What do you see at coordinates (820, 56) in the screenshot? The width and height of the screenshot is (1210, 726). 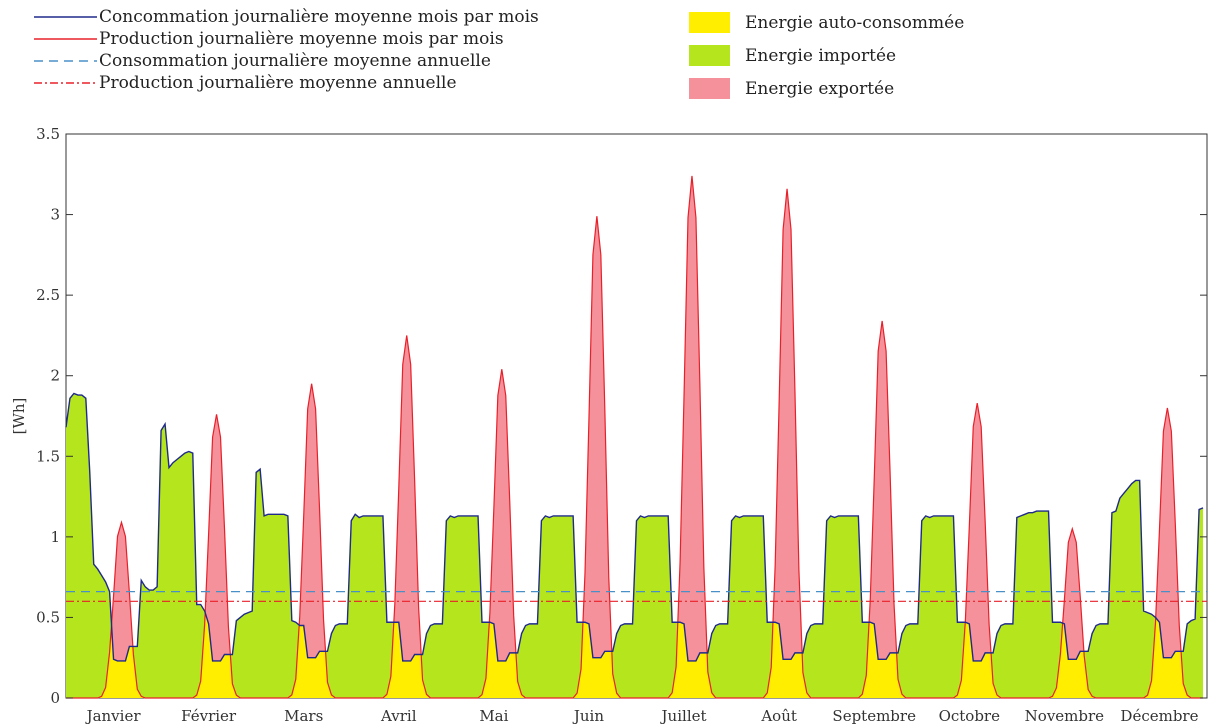 I see `legend-area-label: Energie importée` at bounding box center [820, 56].